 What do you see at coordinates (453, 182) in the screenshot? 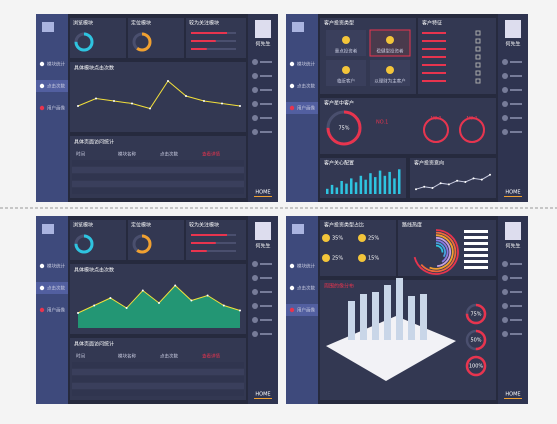
I see `line` at bounding box center [453, 182].